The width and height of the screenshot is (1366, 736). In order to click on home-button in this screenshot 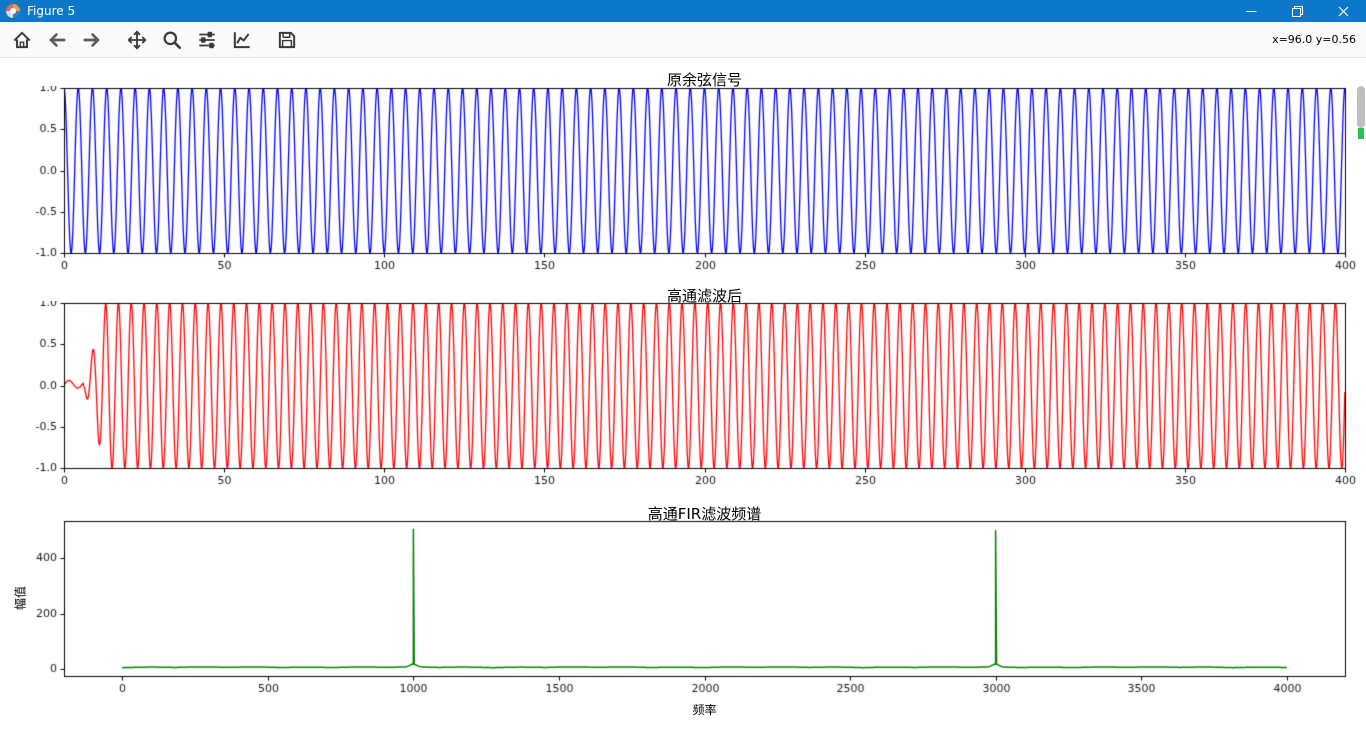, I will do `click(22, 40)`.